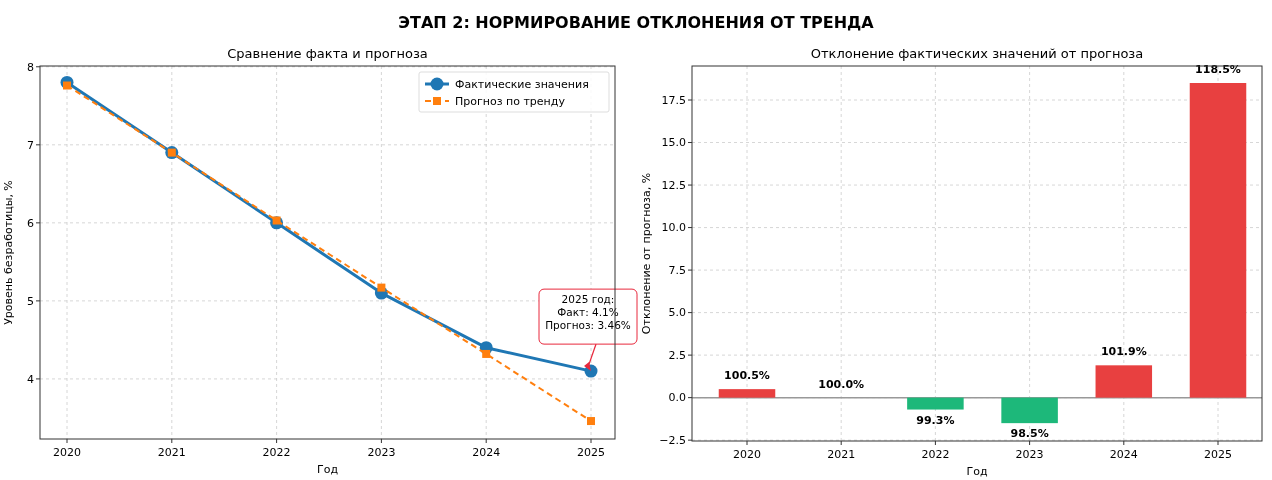  Describe the element at coordinates (677, 313) in the screenshot. I see `y-tick-label: 5.0` at that location.